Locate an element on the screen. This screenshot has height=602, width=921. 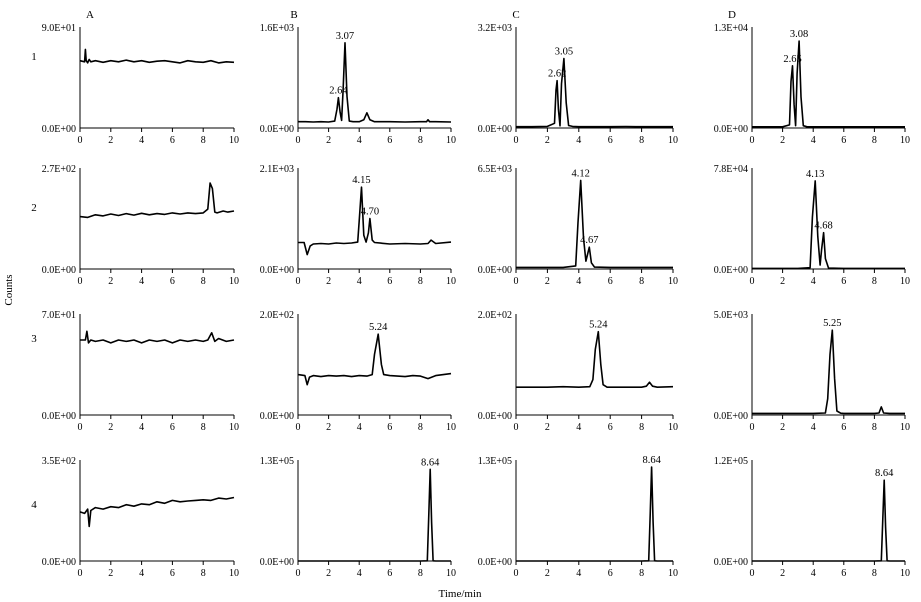
y-max-label: 3.2E+03 is located at coordinates (495, 28).